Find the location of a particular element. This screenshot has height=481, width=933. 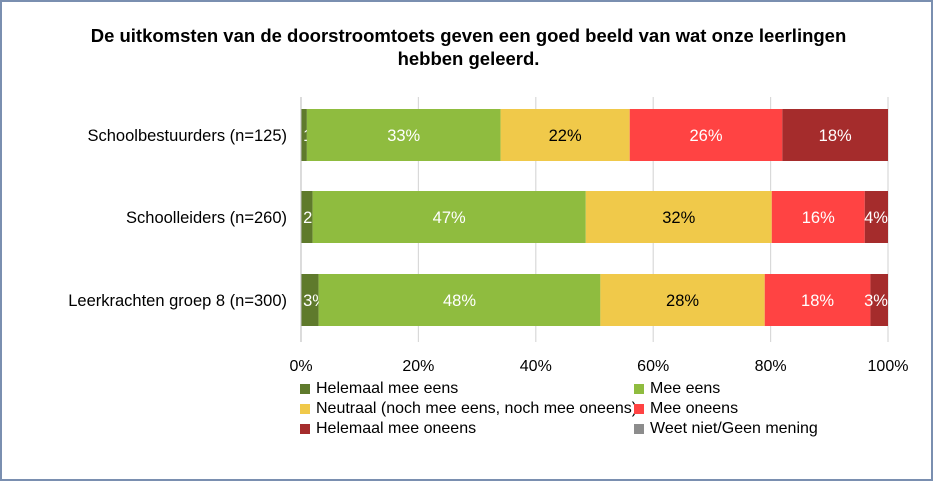

data-label: 28% is located at coordinates (682, 301).